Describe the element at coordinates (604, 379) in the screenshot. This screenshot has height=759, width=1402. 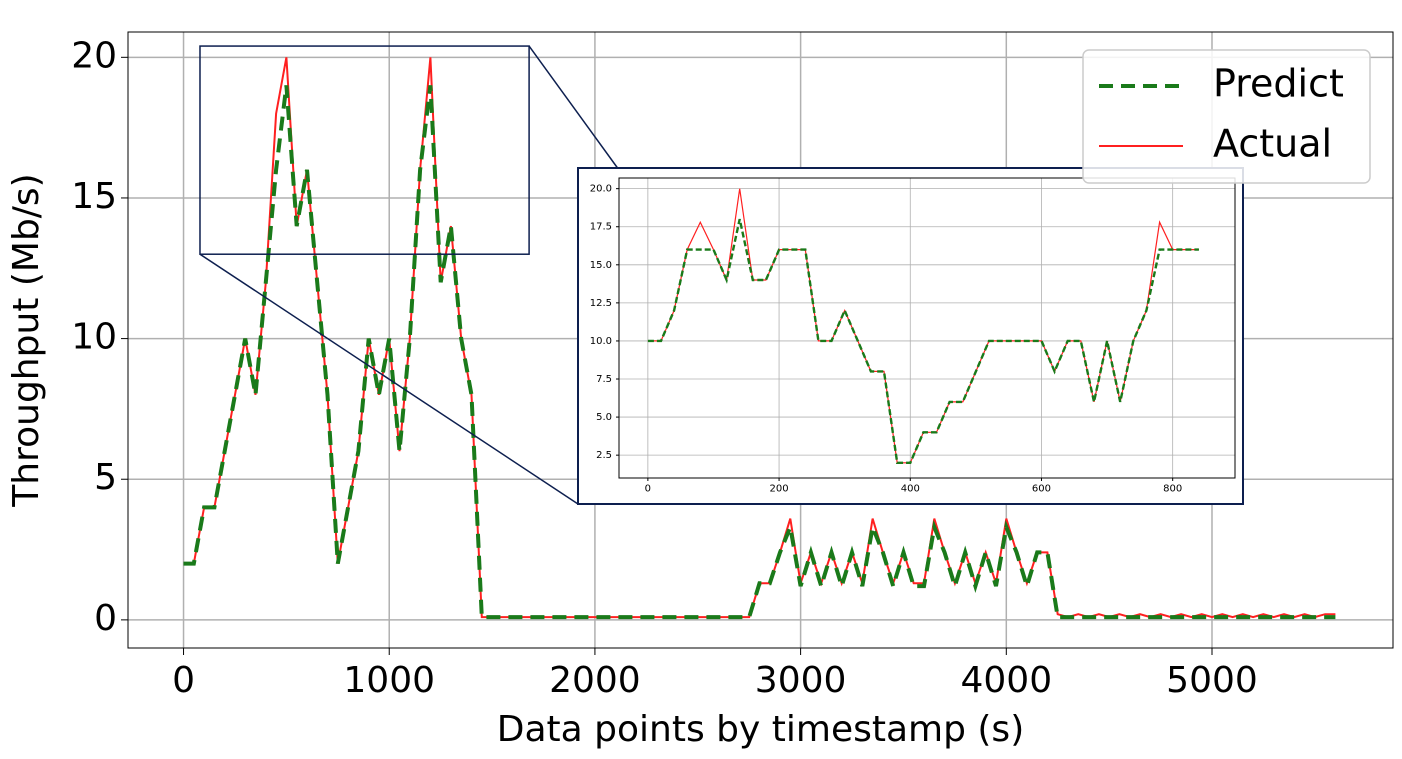
I see `y-tick-label: 7.5` at that location.